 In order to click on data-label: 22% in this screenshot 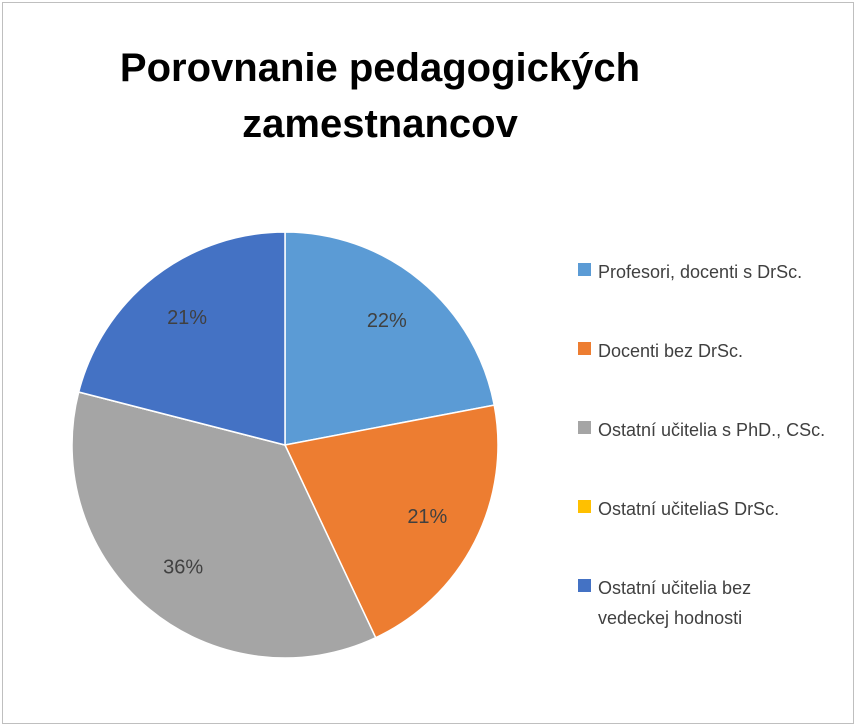, I will do `click(387, 321)`.